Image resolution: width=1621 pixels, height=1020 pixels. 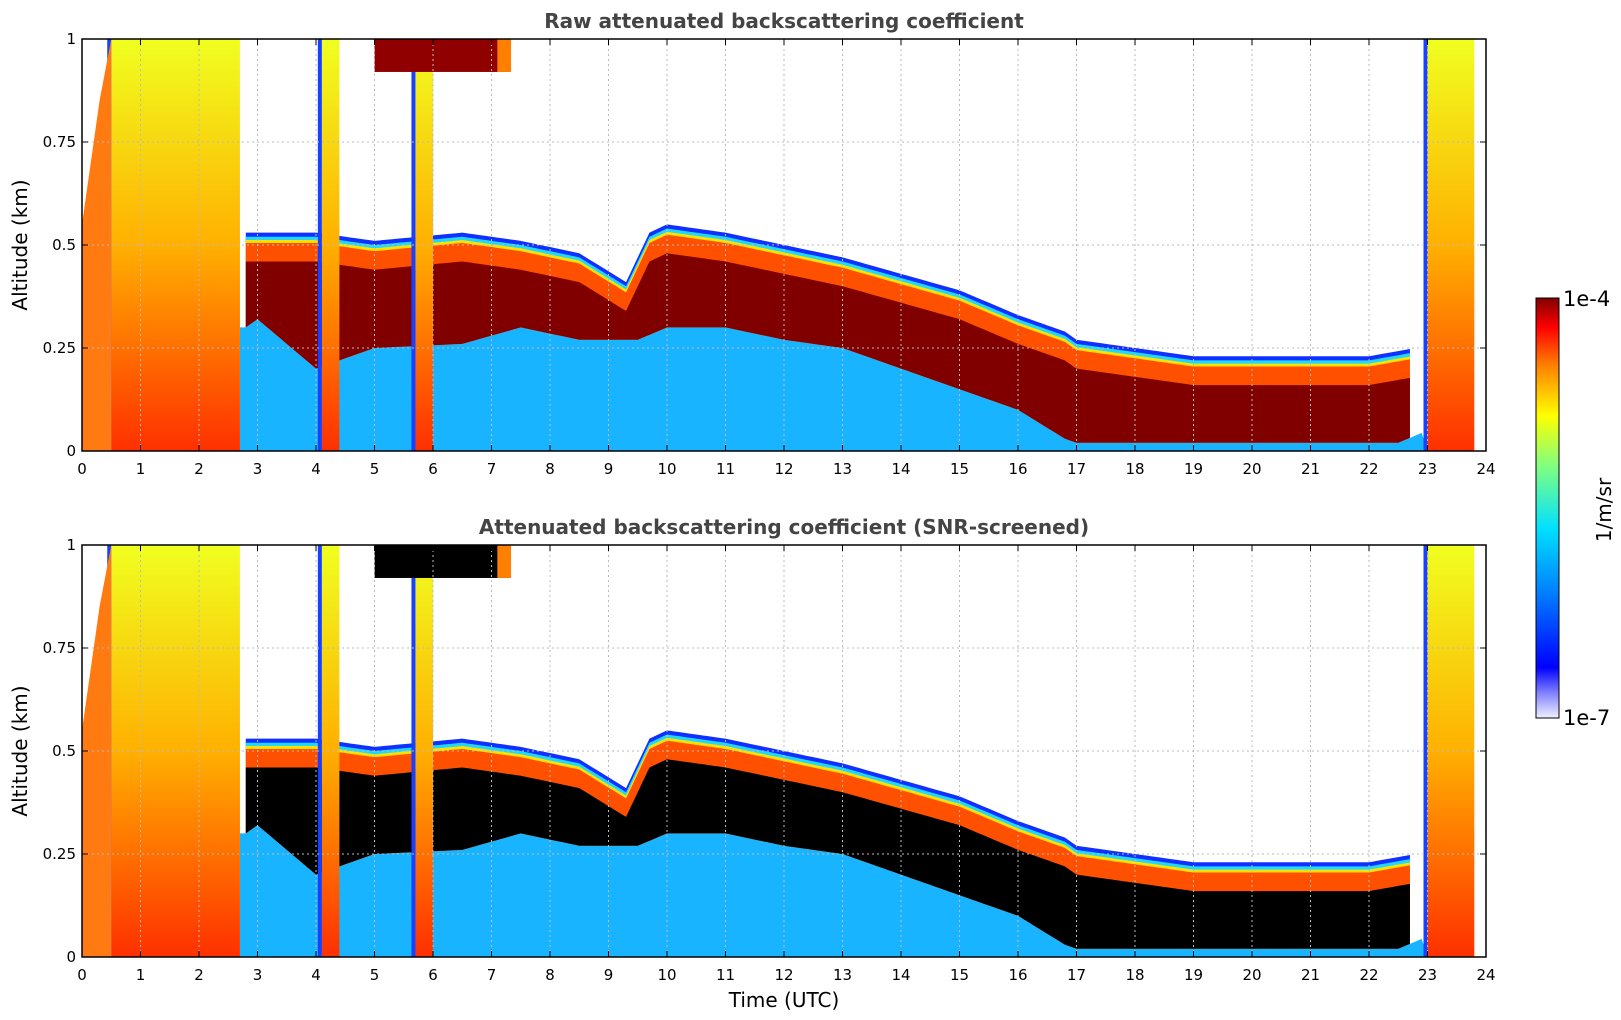 What do you see at coordinates (20, 750) in the screenshot?
I see `panel-screened-ylabel: Altitude (km)` at bounding box center [20, 750].